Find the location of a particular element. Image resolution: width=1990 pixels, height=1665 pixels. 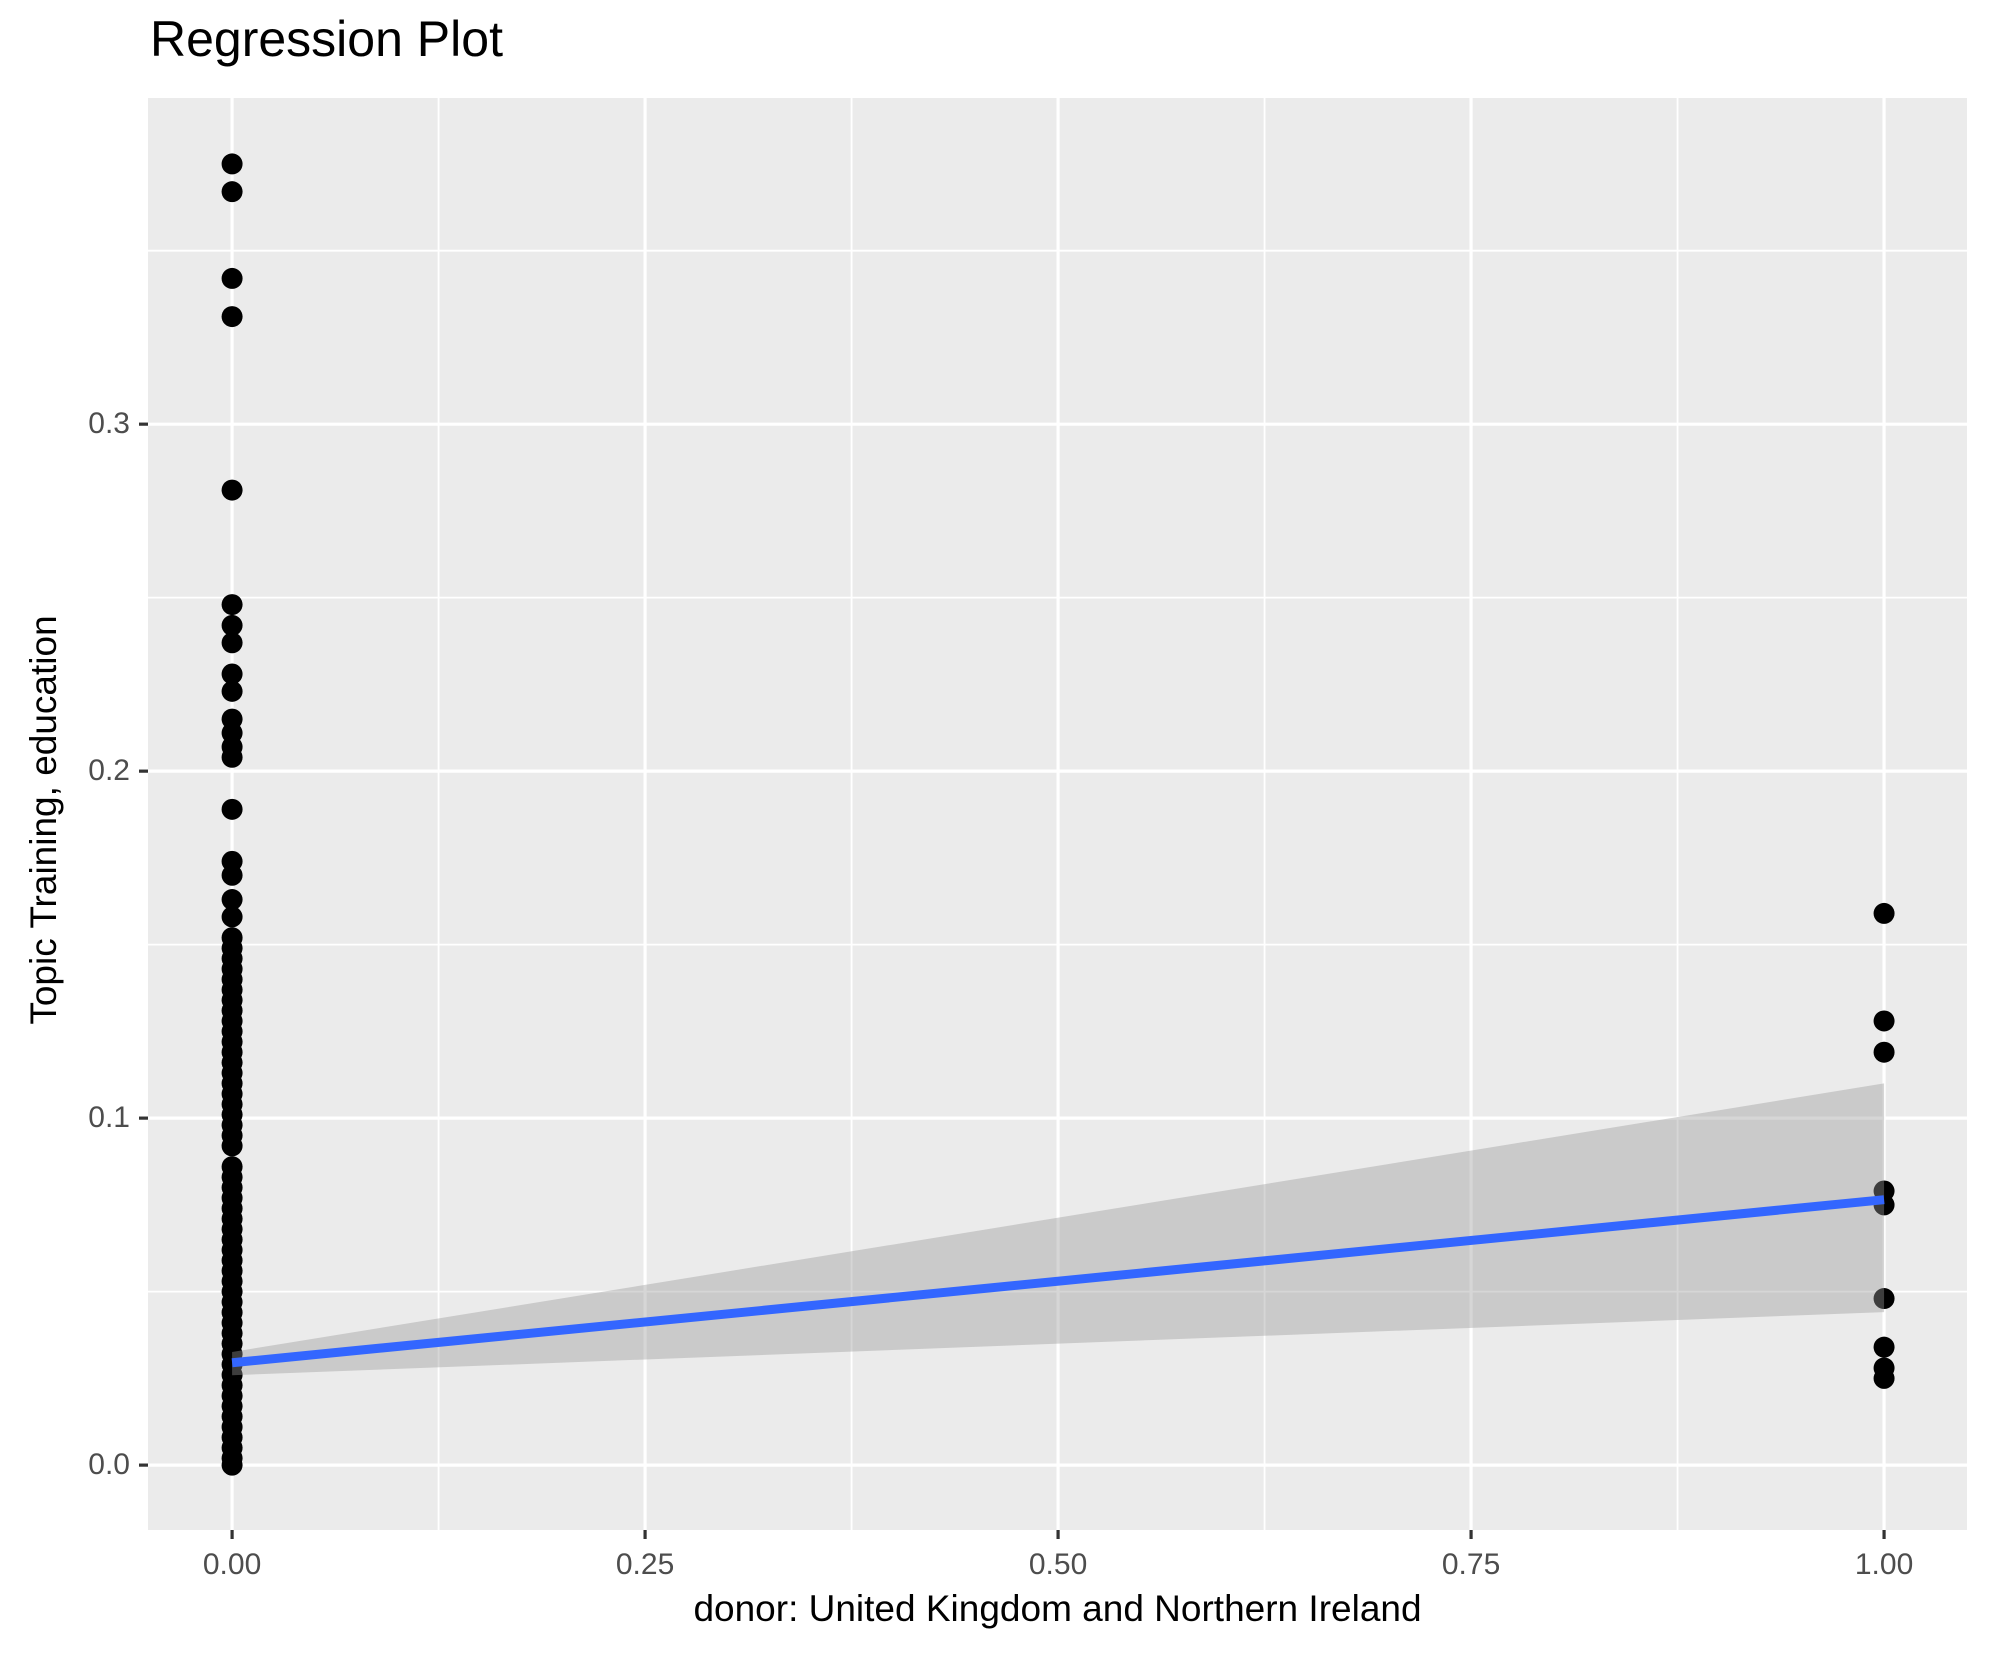

plot-title: Regression Plot is located at coordinates (326, 39).